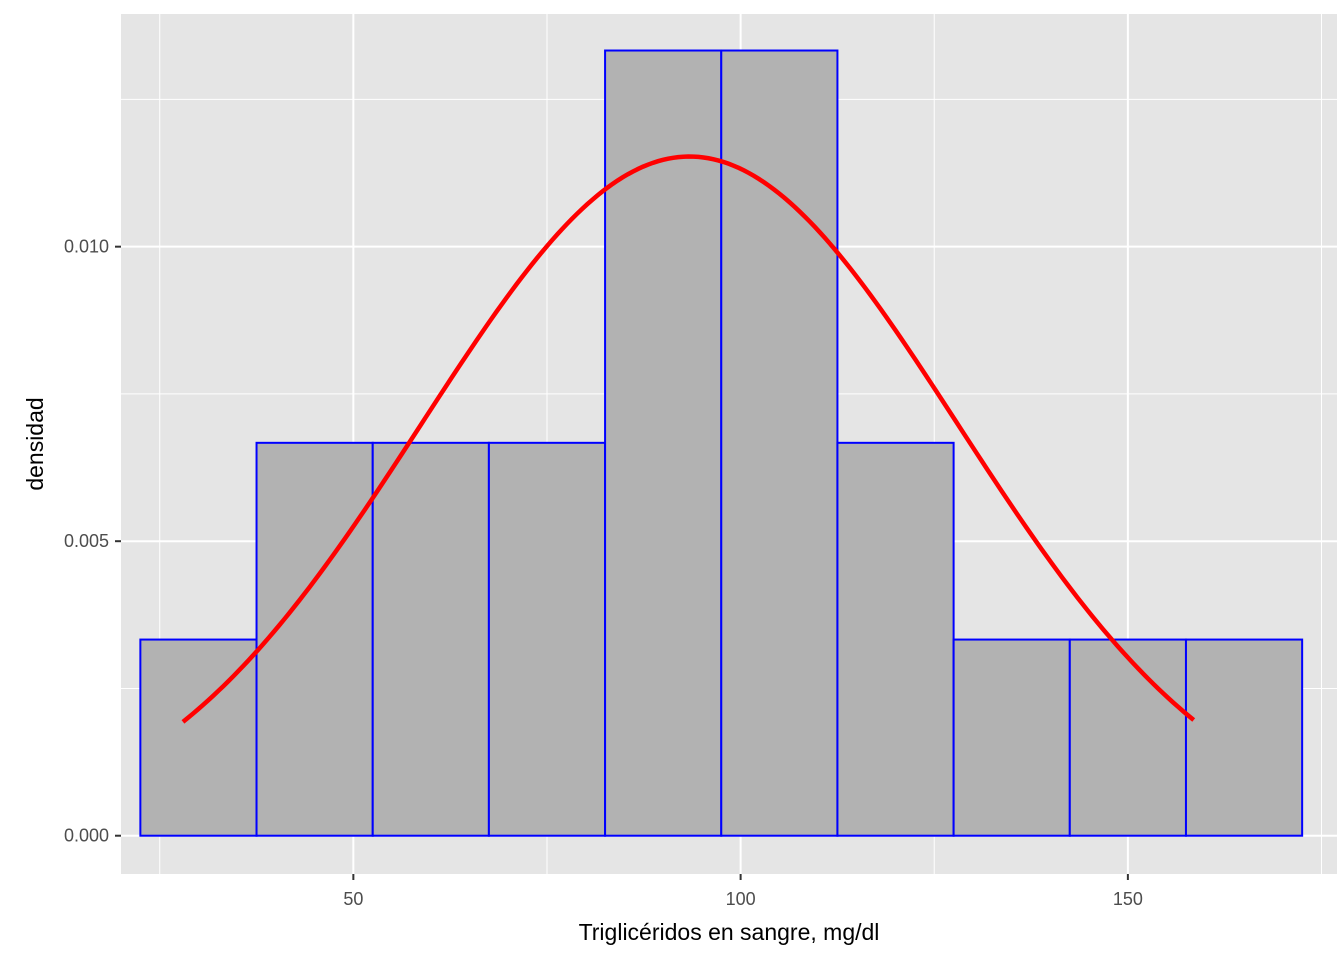 This screenshot has height=960, width=1344. I want to click on y-tick-label: 0.005, so click(86, 541).